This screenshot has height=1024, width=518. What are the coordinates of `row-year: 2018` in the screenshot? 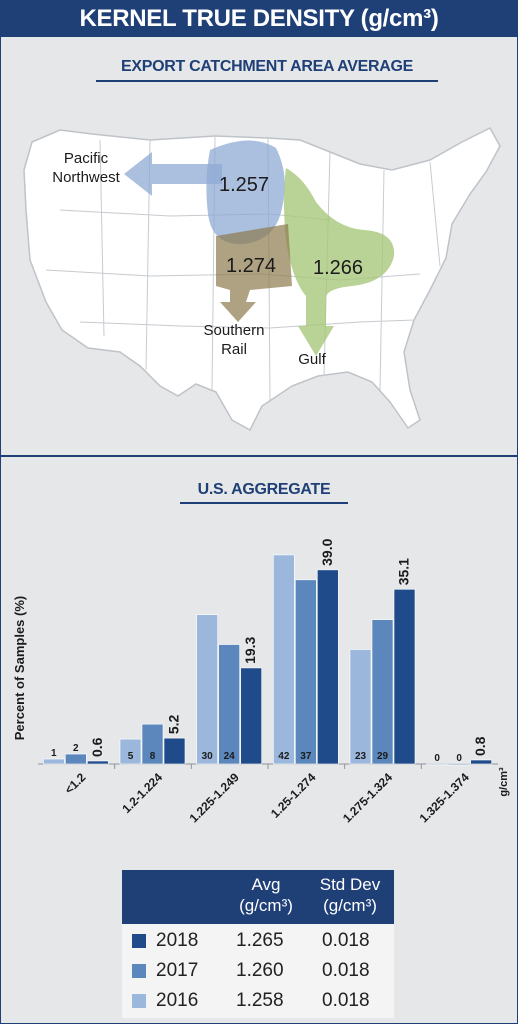 It's located at (177, 940).